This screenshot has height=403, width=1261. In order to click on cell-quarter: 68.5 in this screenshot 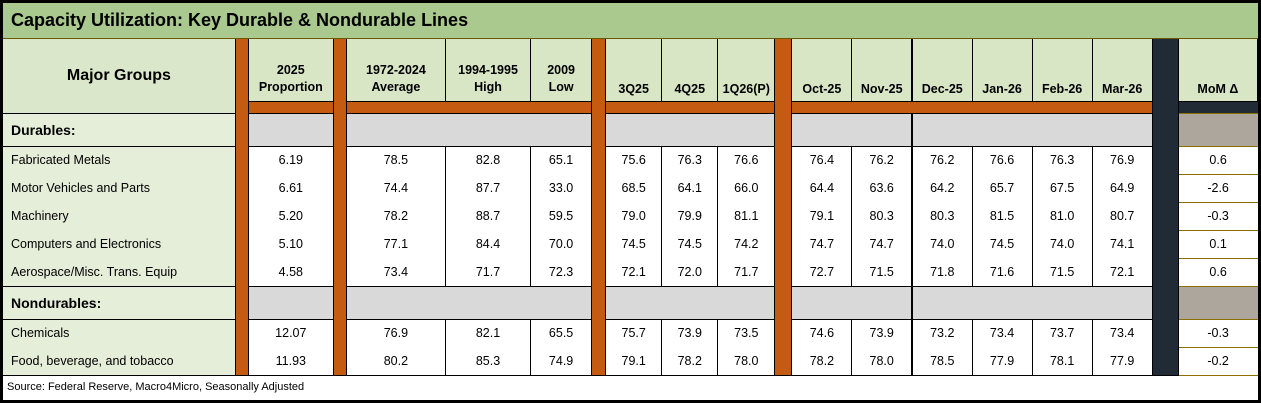, I will do `click(634, 188)`.